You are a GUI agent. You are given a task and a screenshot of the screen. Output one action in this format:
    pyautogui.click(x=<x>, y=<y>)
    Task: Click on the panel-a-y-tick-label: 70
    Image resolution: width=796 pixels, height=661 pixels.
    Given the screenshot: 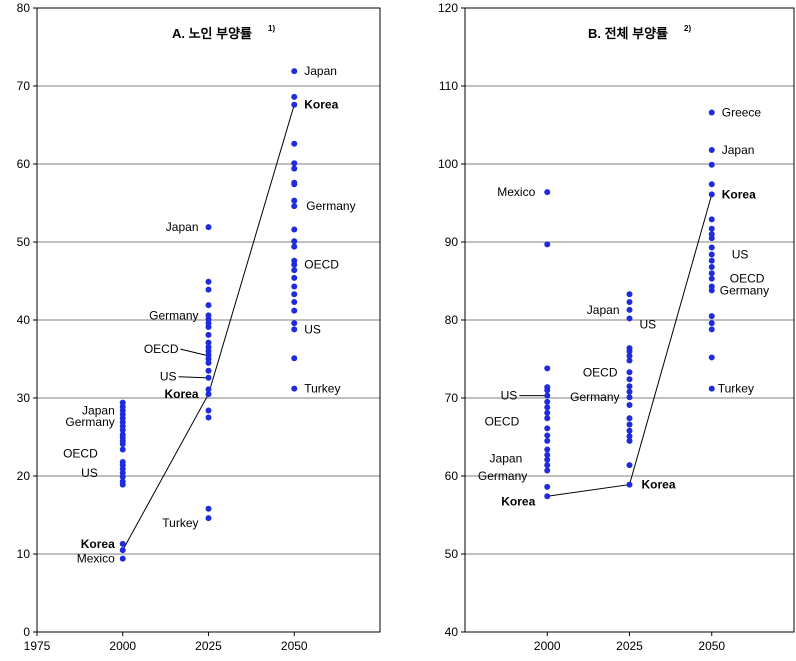 What is the action you would take?
    pyautogui.click(x=24, y=86)
    